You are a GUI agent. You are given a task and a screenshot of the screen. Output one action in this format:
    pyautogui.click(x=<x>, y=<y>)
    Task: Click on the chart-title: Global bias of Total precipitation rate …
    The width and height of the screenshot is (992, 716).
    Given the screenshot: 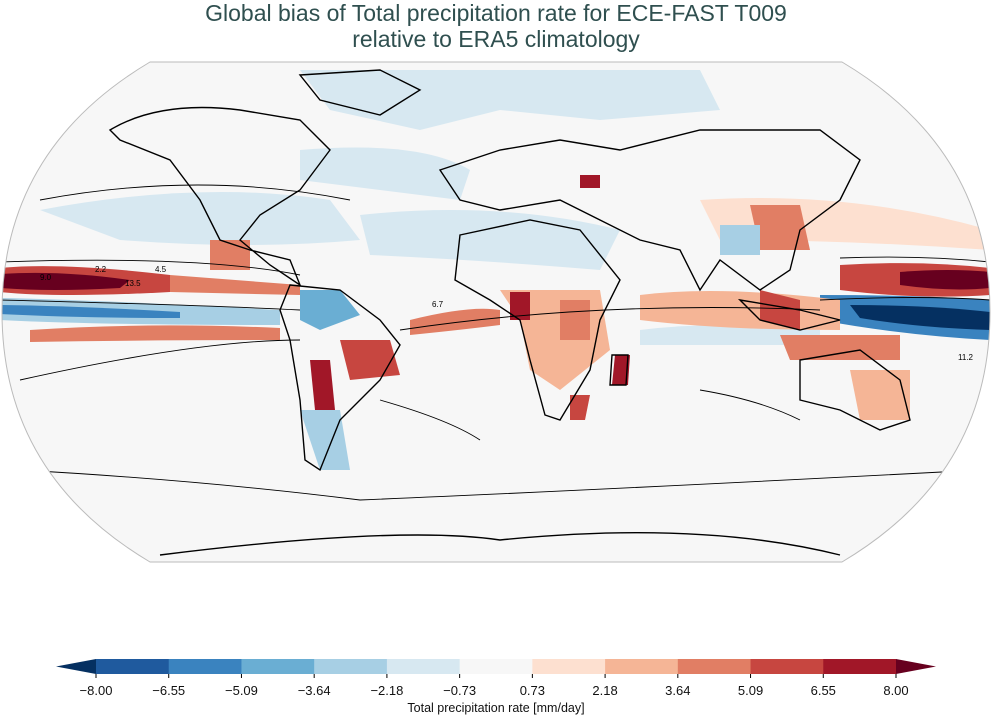 What is the action you would take?
    pyautogui.click(x=496, y=26)
    